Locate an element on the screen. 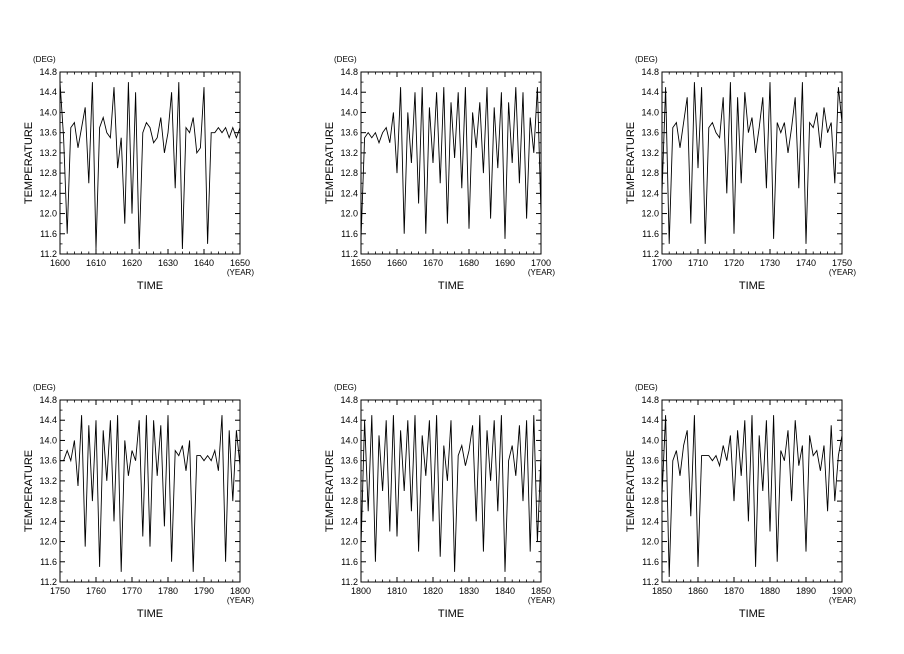 The height and width of the screenshot is (654, 904). x-tick-label: 1860 is located at coordinates (698, 591).